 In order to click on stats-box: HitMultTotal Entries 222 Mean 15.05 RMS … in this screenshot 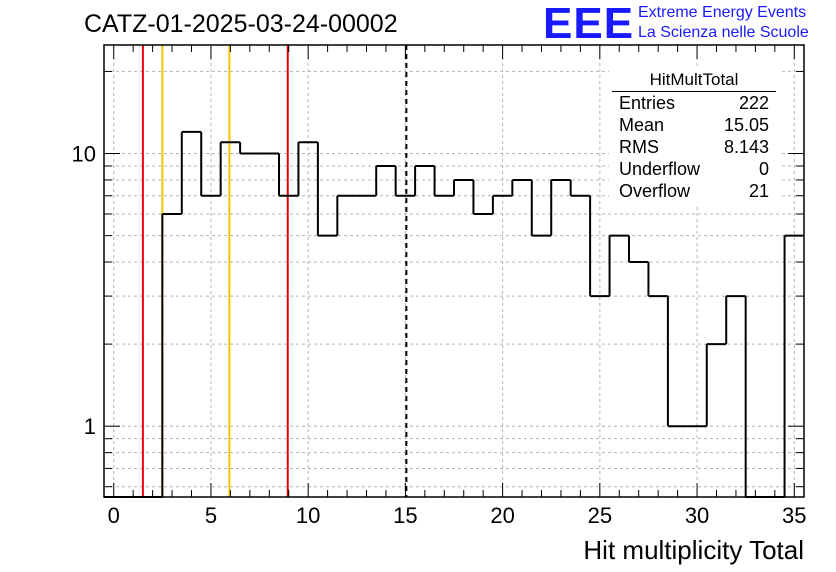, I will do `click(694, 137)`.